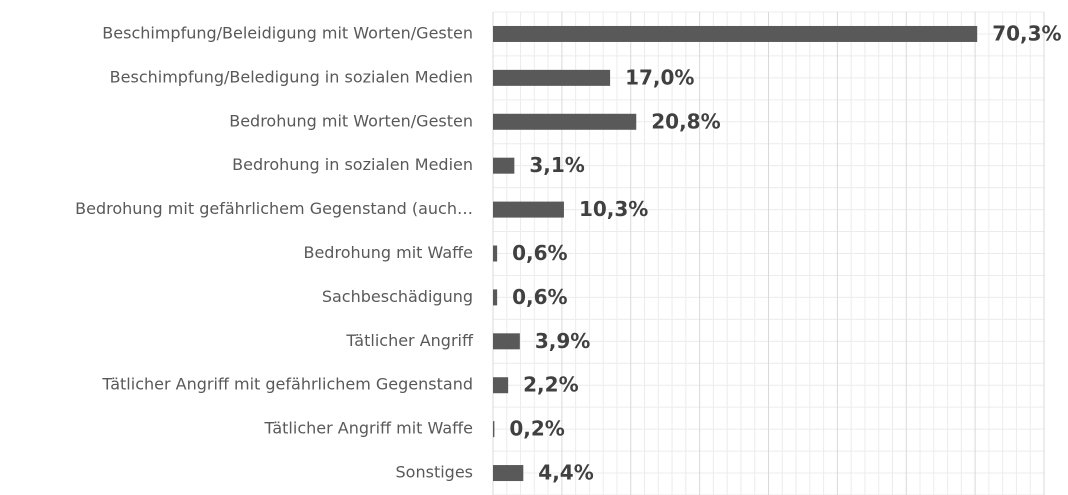  I want to click on value-label: 70,3%, so click(1026, 33).